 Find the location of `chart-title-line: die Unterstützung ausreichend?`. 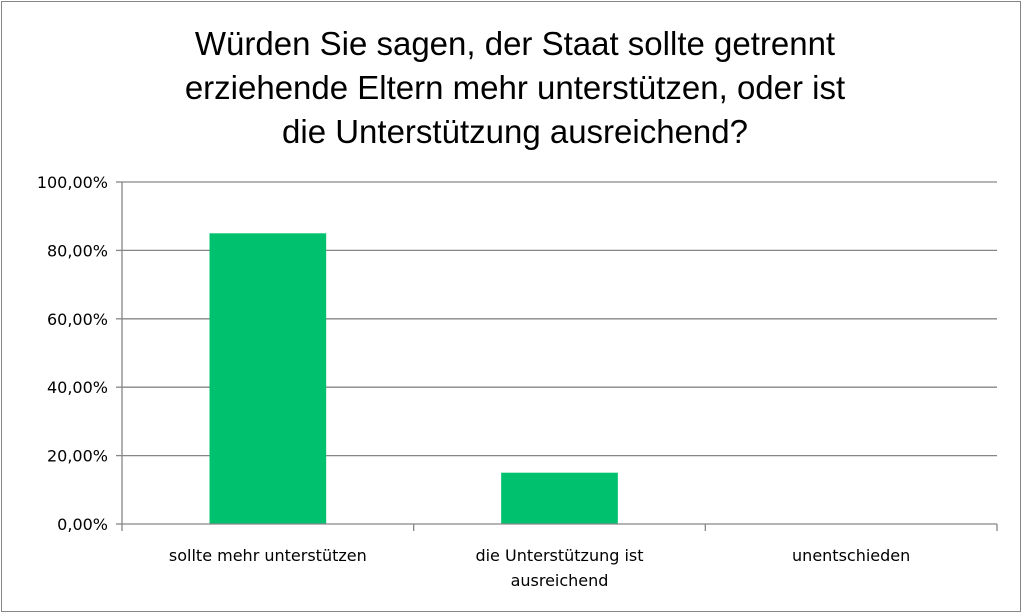

chart-title-line: die Unterstützung ausreichend? is located at coordinates (515, 131).